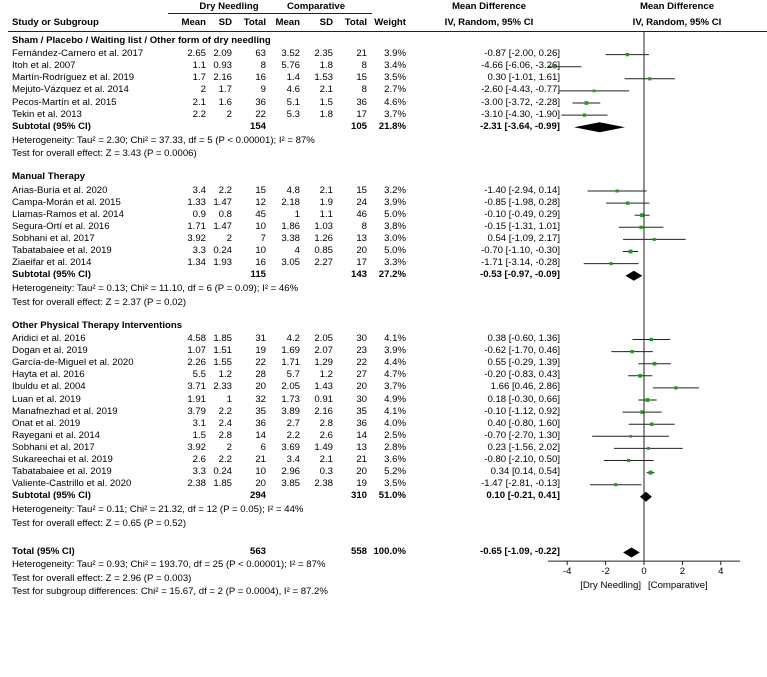 The image size is (767, 677). I want to click on study-sd2: 2.38, so click(323, 484).